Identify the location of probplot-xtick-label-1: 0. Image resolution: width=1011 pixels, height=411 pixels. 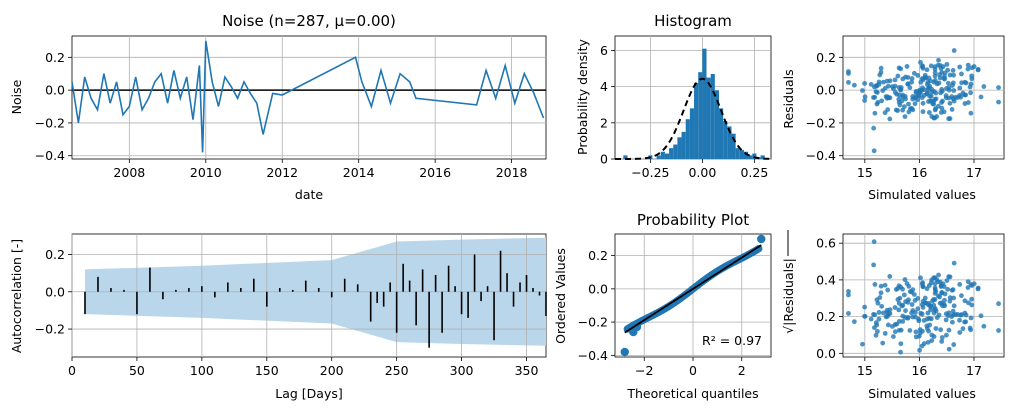
(693, 370).